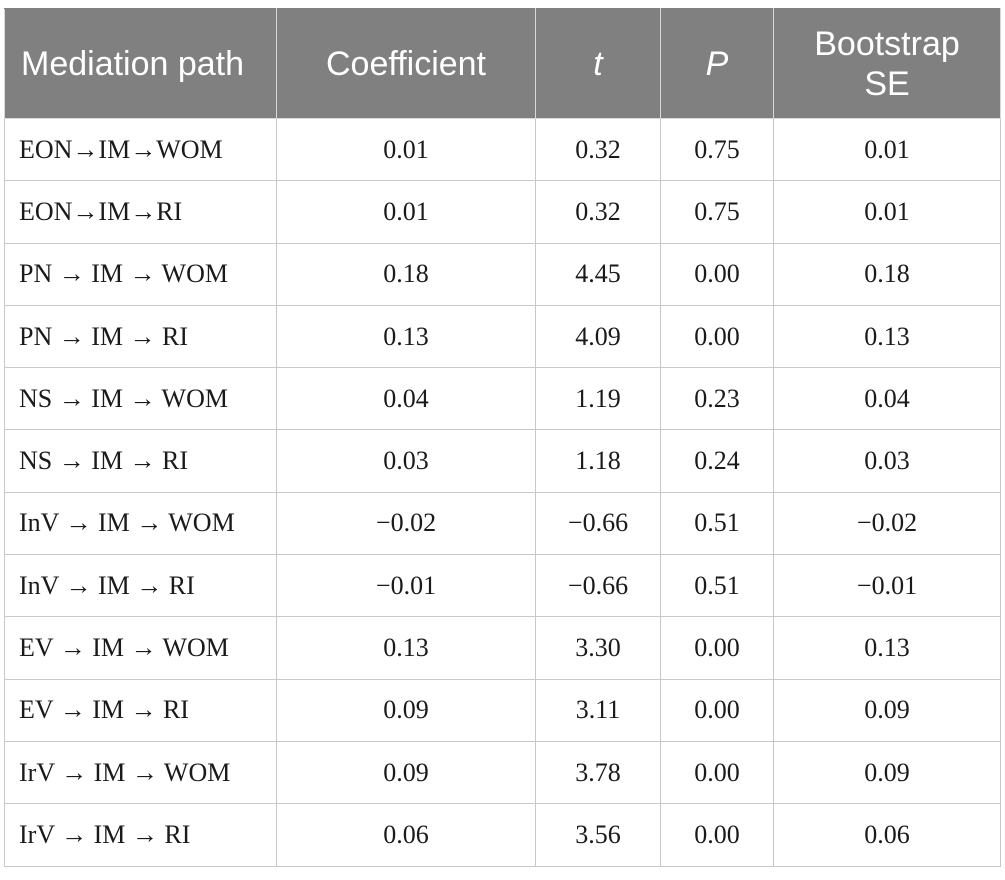  Describe the element at coordinates (406, 523) in the screenshot. I see `cell-coefficient: −0.02` at that location.